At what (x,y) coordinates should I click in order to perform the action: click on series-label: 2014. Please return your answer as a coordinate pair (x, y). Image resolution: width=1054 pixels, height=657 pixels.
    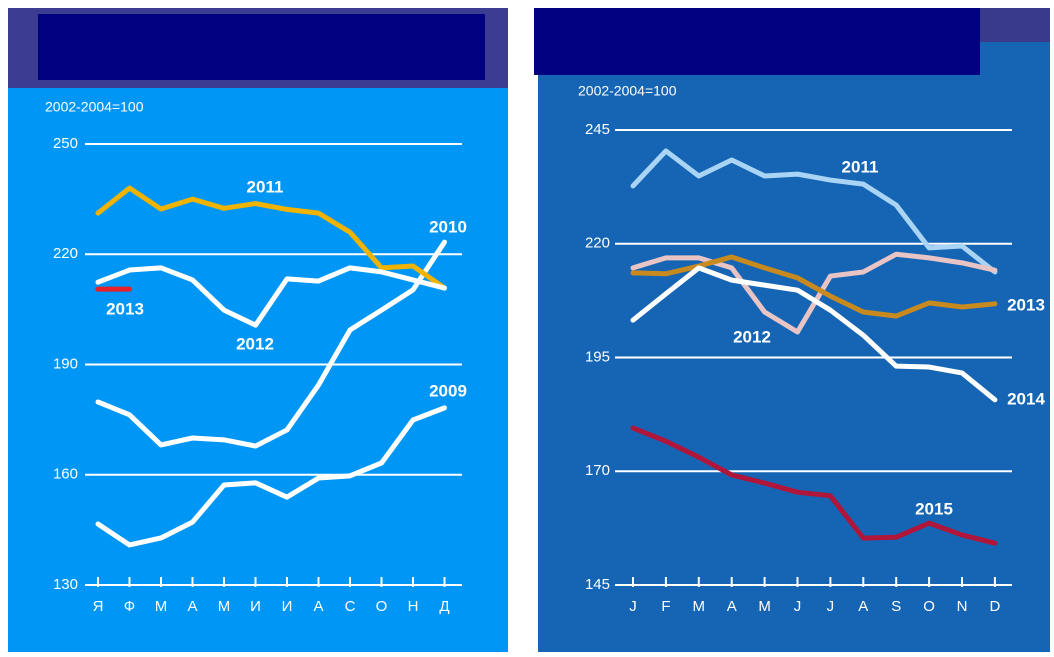
    Looking at the image, I should click on (1026, 398).